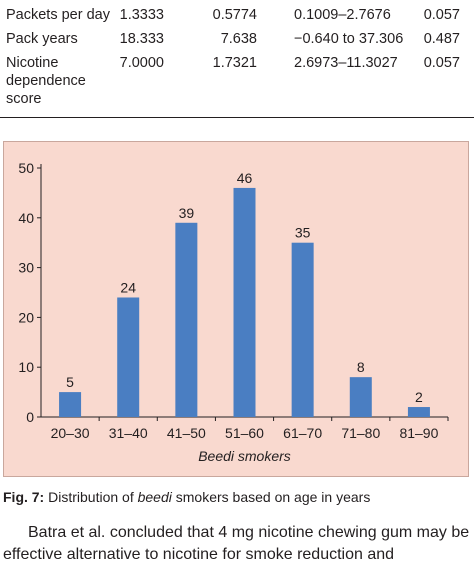 The height and width of the screenshot is (565, 474). Describe the element at coordinates (302, 433) in the screenshot. I see `x-tick-label: 61–70` at that location.